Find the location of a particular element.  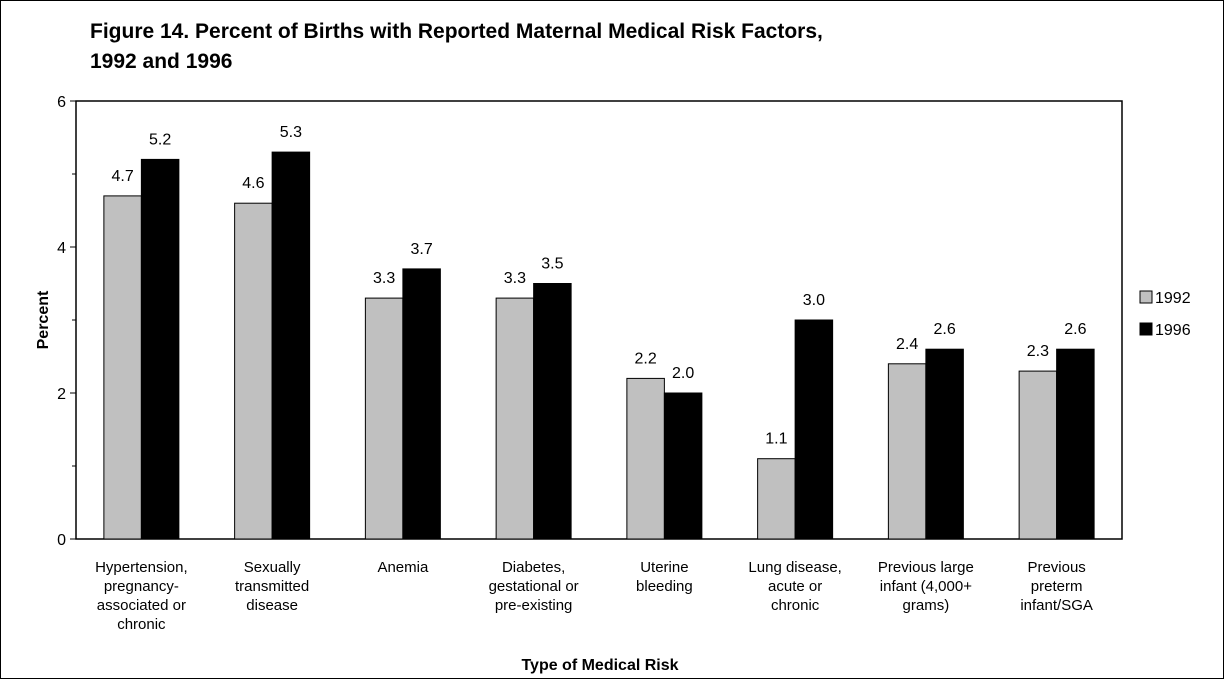

legend-label: 1996 is located at coordinates (1173, 330).